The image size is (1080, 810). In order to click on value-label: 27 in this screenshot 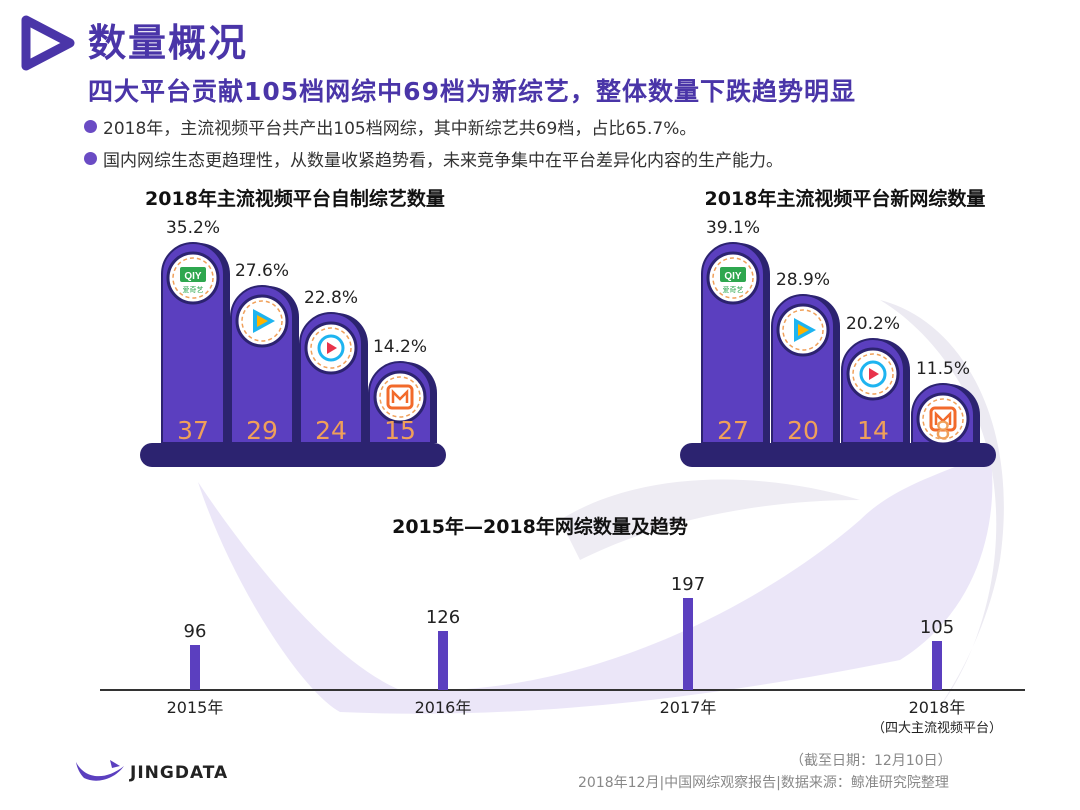, I will do `click(733, 430)`.